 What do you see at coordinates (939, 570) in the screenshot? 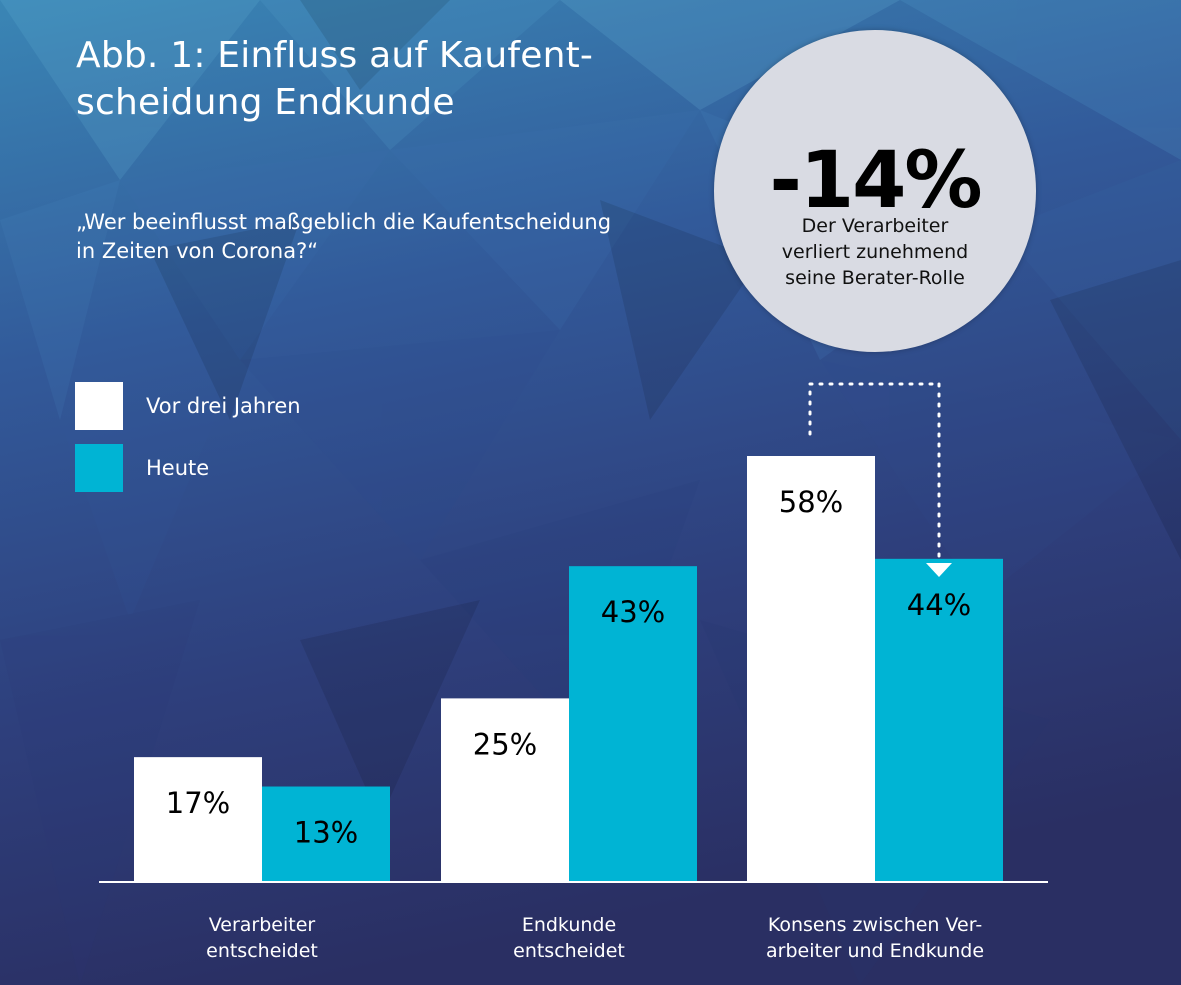
I see `arrow-head-icon` at bounding box center [939, 570].